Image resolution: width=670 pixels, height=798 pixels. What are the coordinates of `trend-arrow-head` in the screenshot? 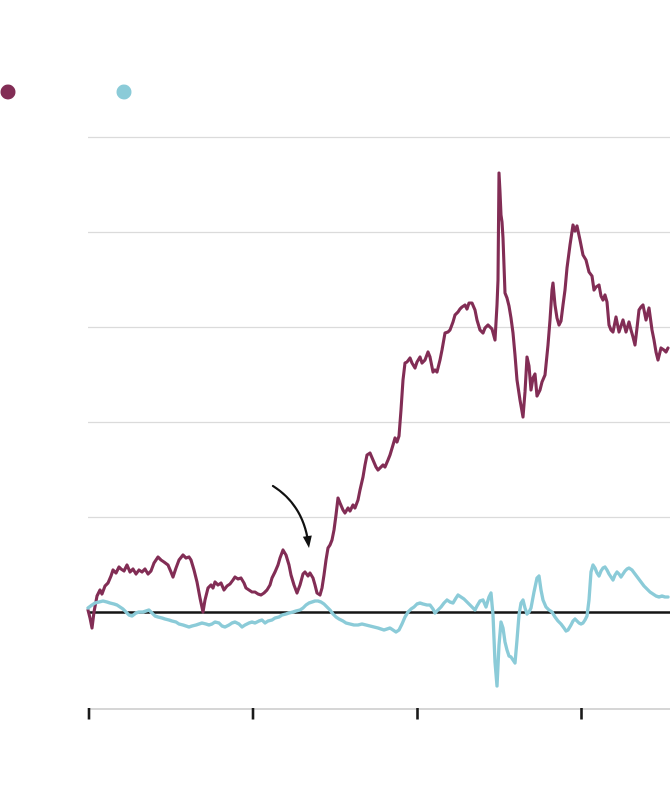 It's located at (307, 541).